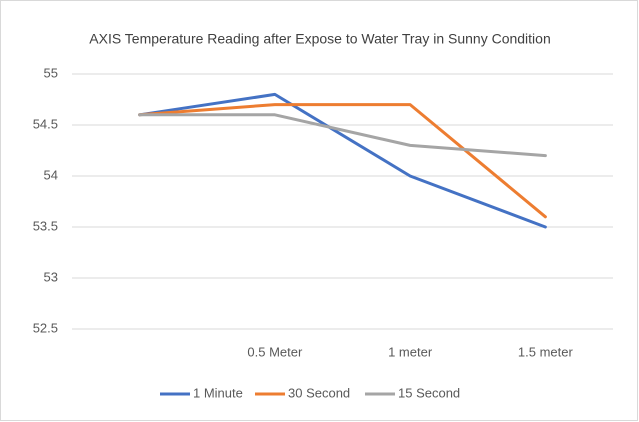 The width and height of the screenshot is (639, 422). What do you see at coordinates (45, 225) in the screenshot?
I see `y-tick-label: 53.5` at bounding box center [45, 225].